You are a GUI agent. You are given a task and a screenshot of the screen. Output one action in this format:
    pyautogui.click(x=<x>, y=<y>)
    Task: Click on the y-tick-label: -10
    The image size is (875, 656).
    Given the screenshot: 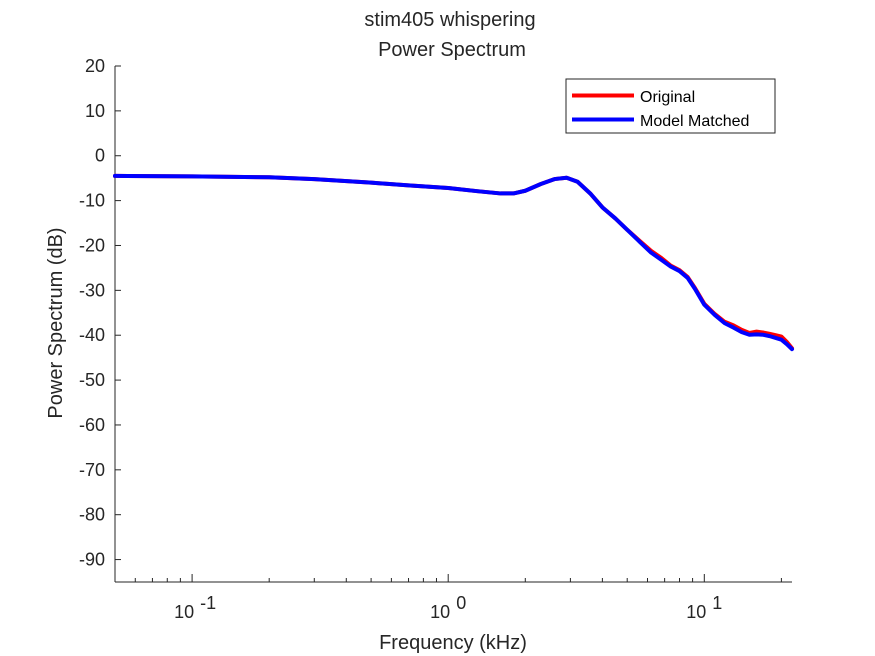 What is the action you would take?
    pyautogui.click(x=92, y=201)
    